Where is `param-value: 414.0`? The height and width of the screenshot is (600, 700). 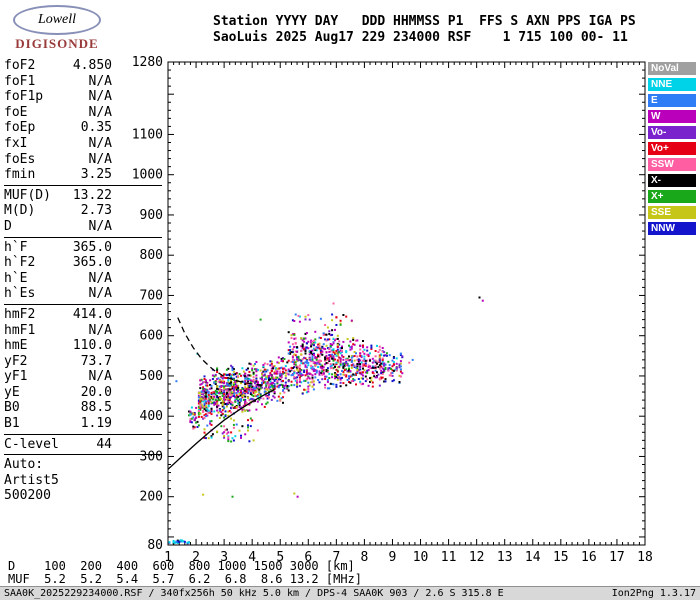 param-value: 414.0 is located at coordinates (92, 314).